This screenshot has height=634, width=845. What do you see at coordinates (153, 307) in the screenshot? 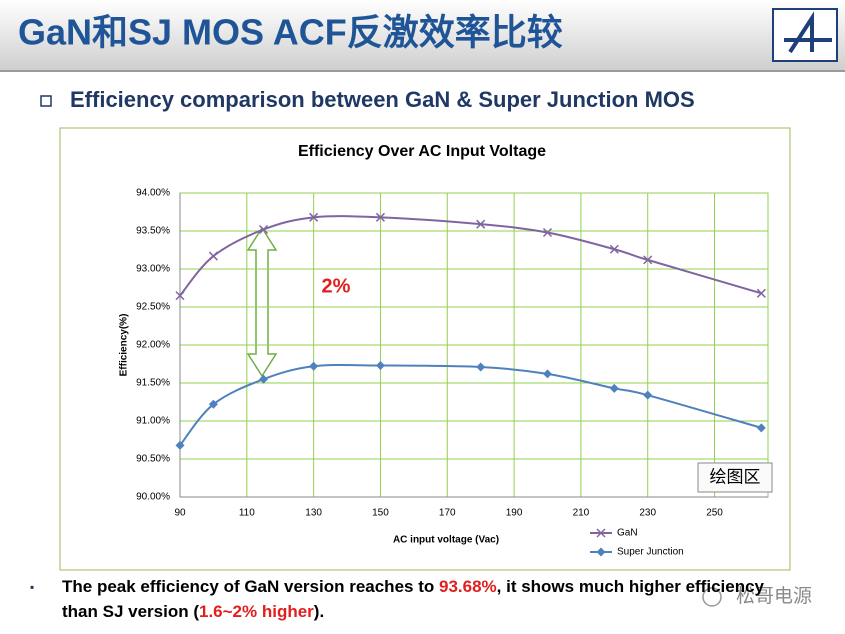
I see `y-tick-label: 92.50%` at bounding box center [153, 307].